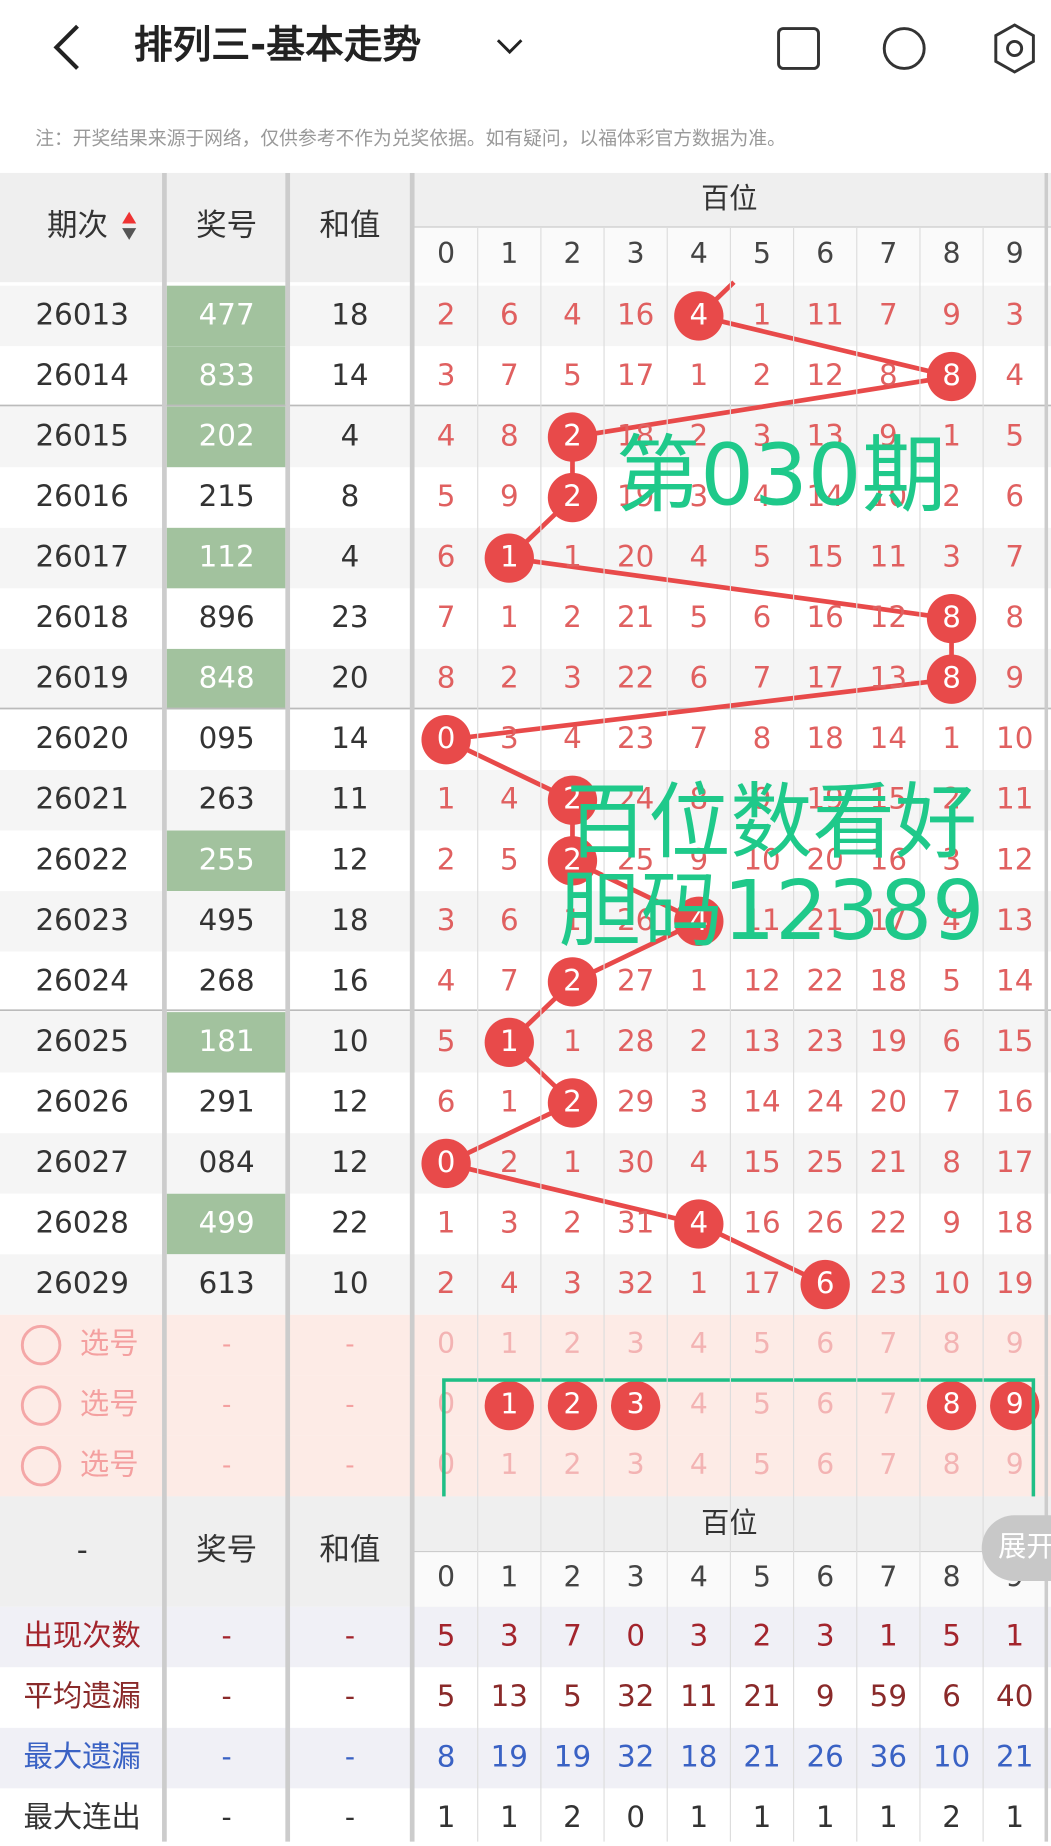  I want to click on expand-button, so click(1016, 1548).